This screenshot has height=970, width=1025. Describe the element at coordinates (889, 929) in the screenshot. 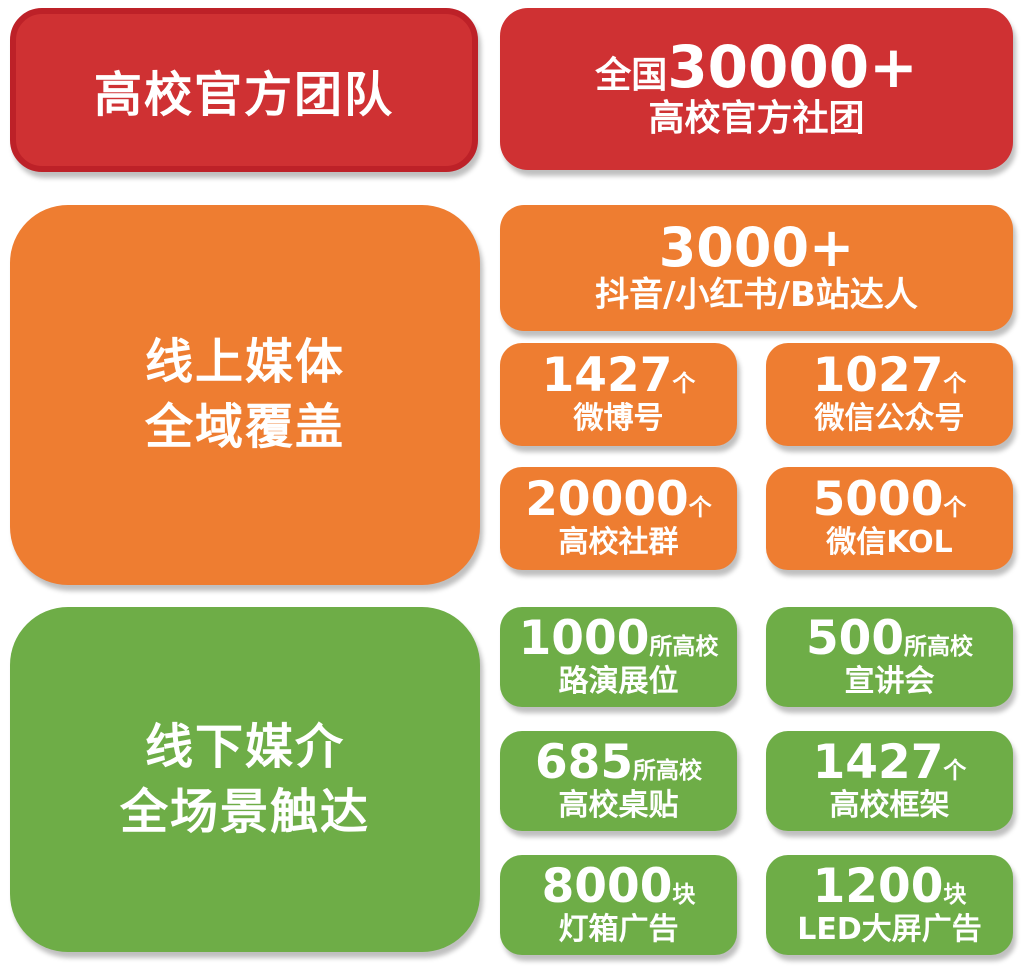

I see `stat-label: LED大屏广告` at that location.